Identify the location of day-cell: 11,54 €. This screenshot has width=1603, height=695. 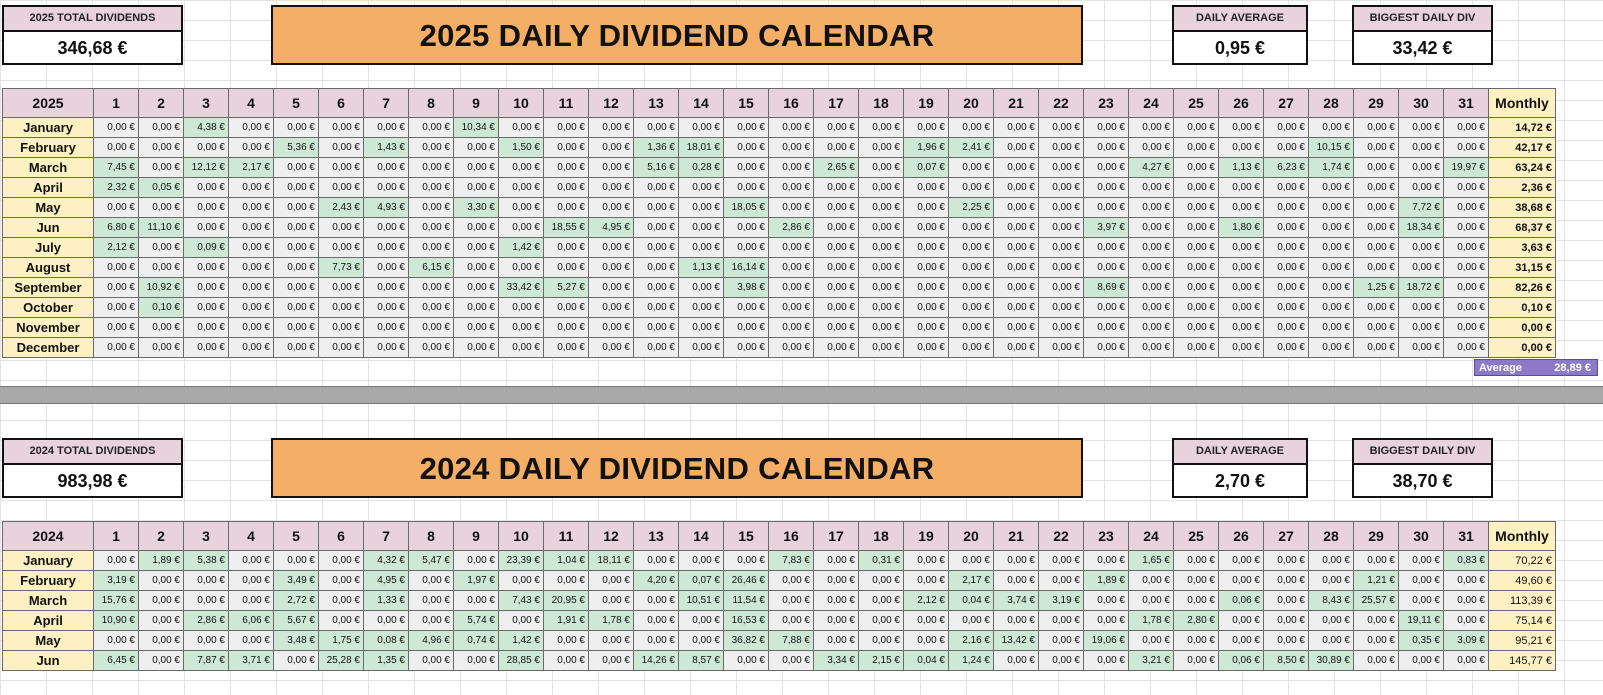
(746, 600).